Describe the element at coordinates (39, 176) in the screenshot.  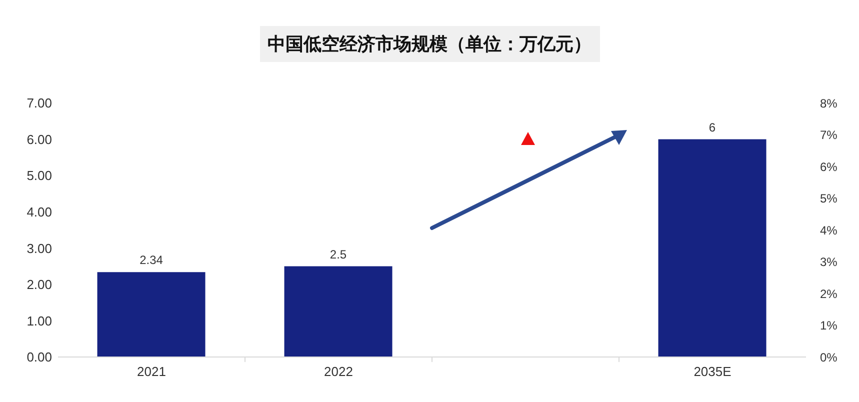
I see `y-tick-label: 5.00` at that location.